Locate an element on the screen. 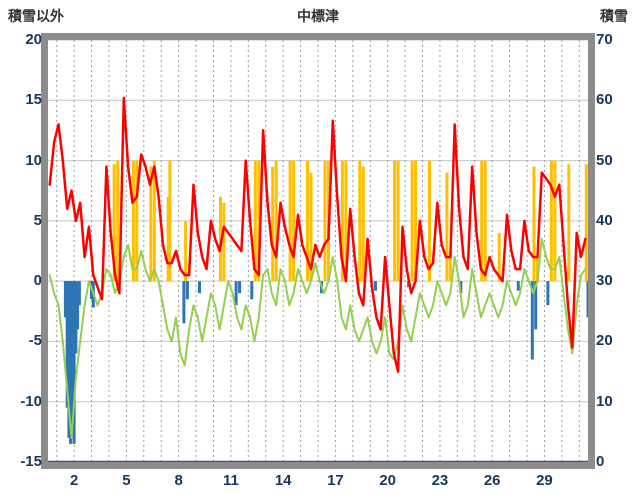  left-axis-tick-label: -10 is located at coordinates (31, 401).